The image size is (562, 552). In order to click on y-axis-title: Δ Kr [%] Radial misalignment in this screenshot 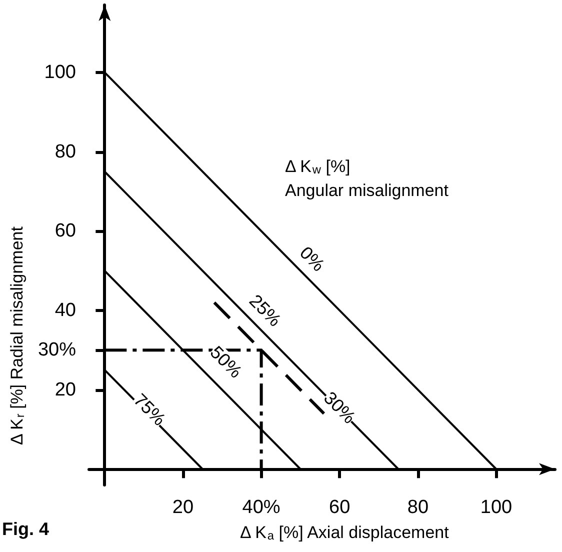, I will do `click(17, 335)`.